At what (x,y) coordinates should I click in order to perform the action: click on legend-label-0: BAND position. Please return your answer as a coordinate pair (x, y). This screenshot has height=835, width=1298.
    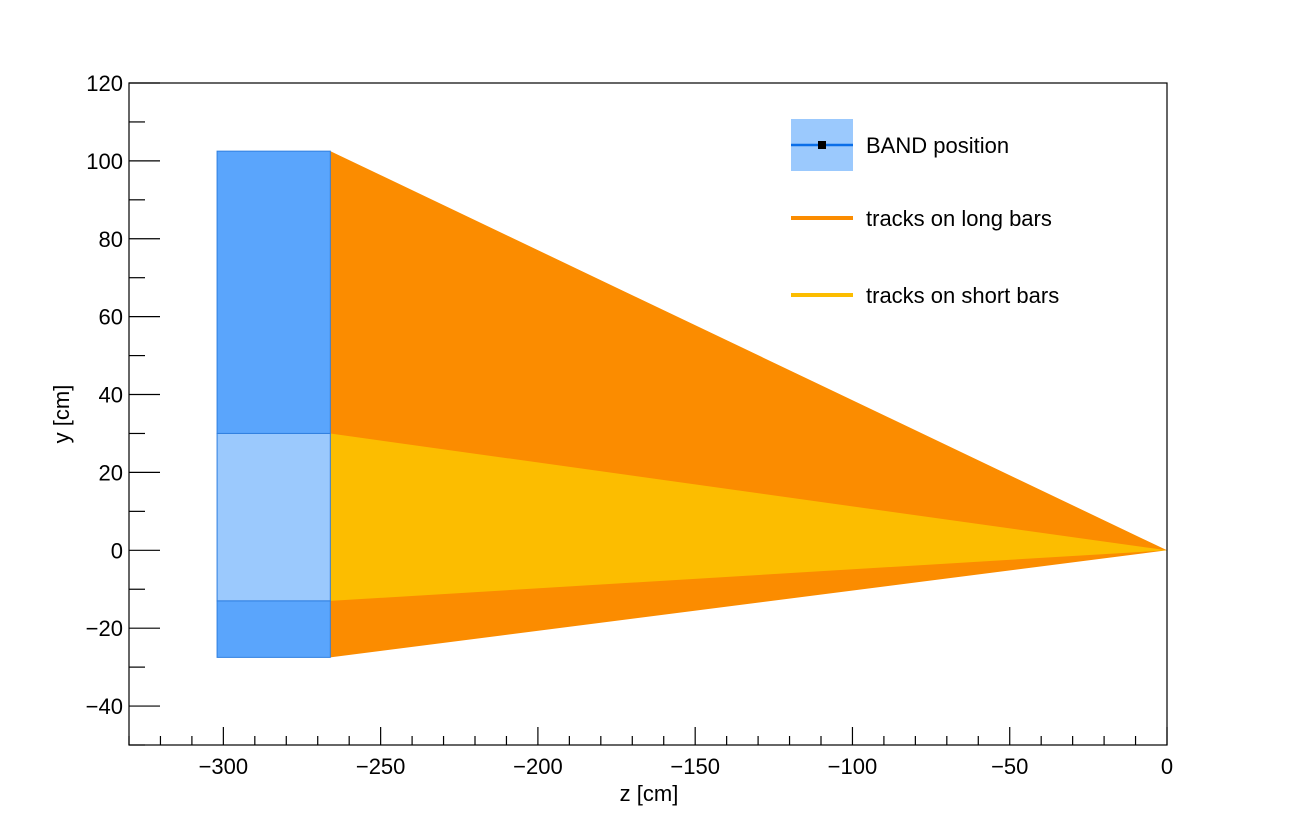
    Looking at the image, I should click on (937, 145).